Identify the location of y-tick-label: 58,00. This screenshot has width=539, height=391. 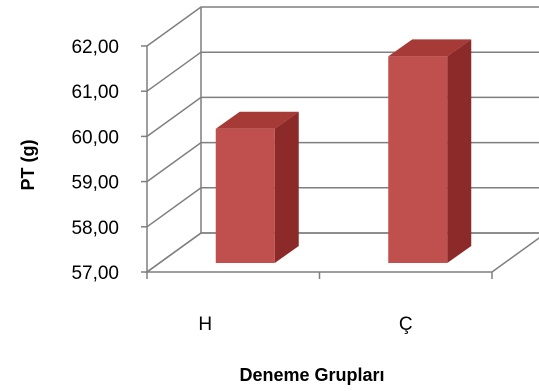
(95, 228).